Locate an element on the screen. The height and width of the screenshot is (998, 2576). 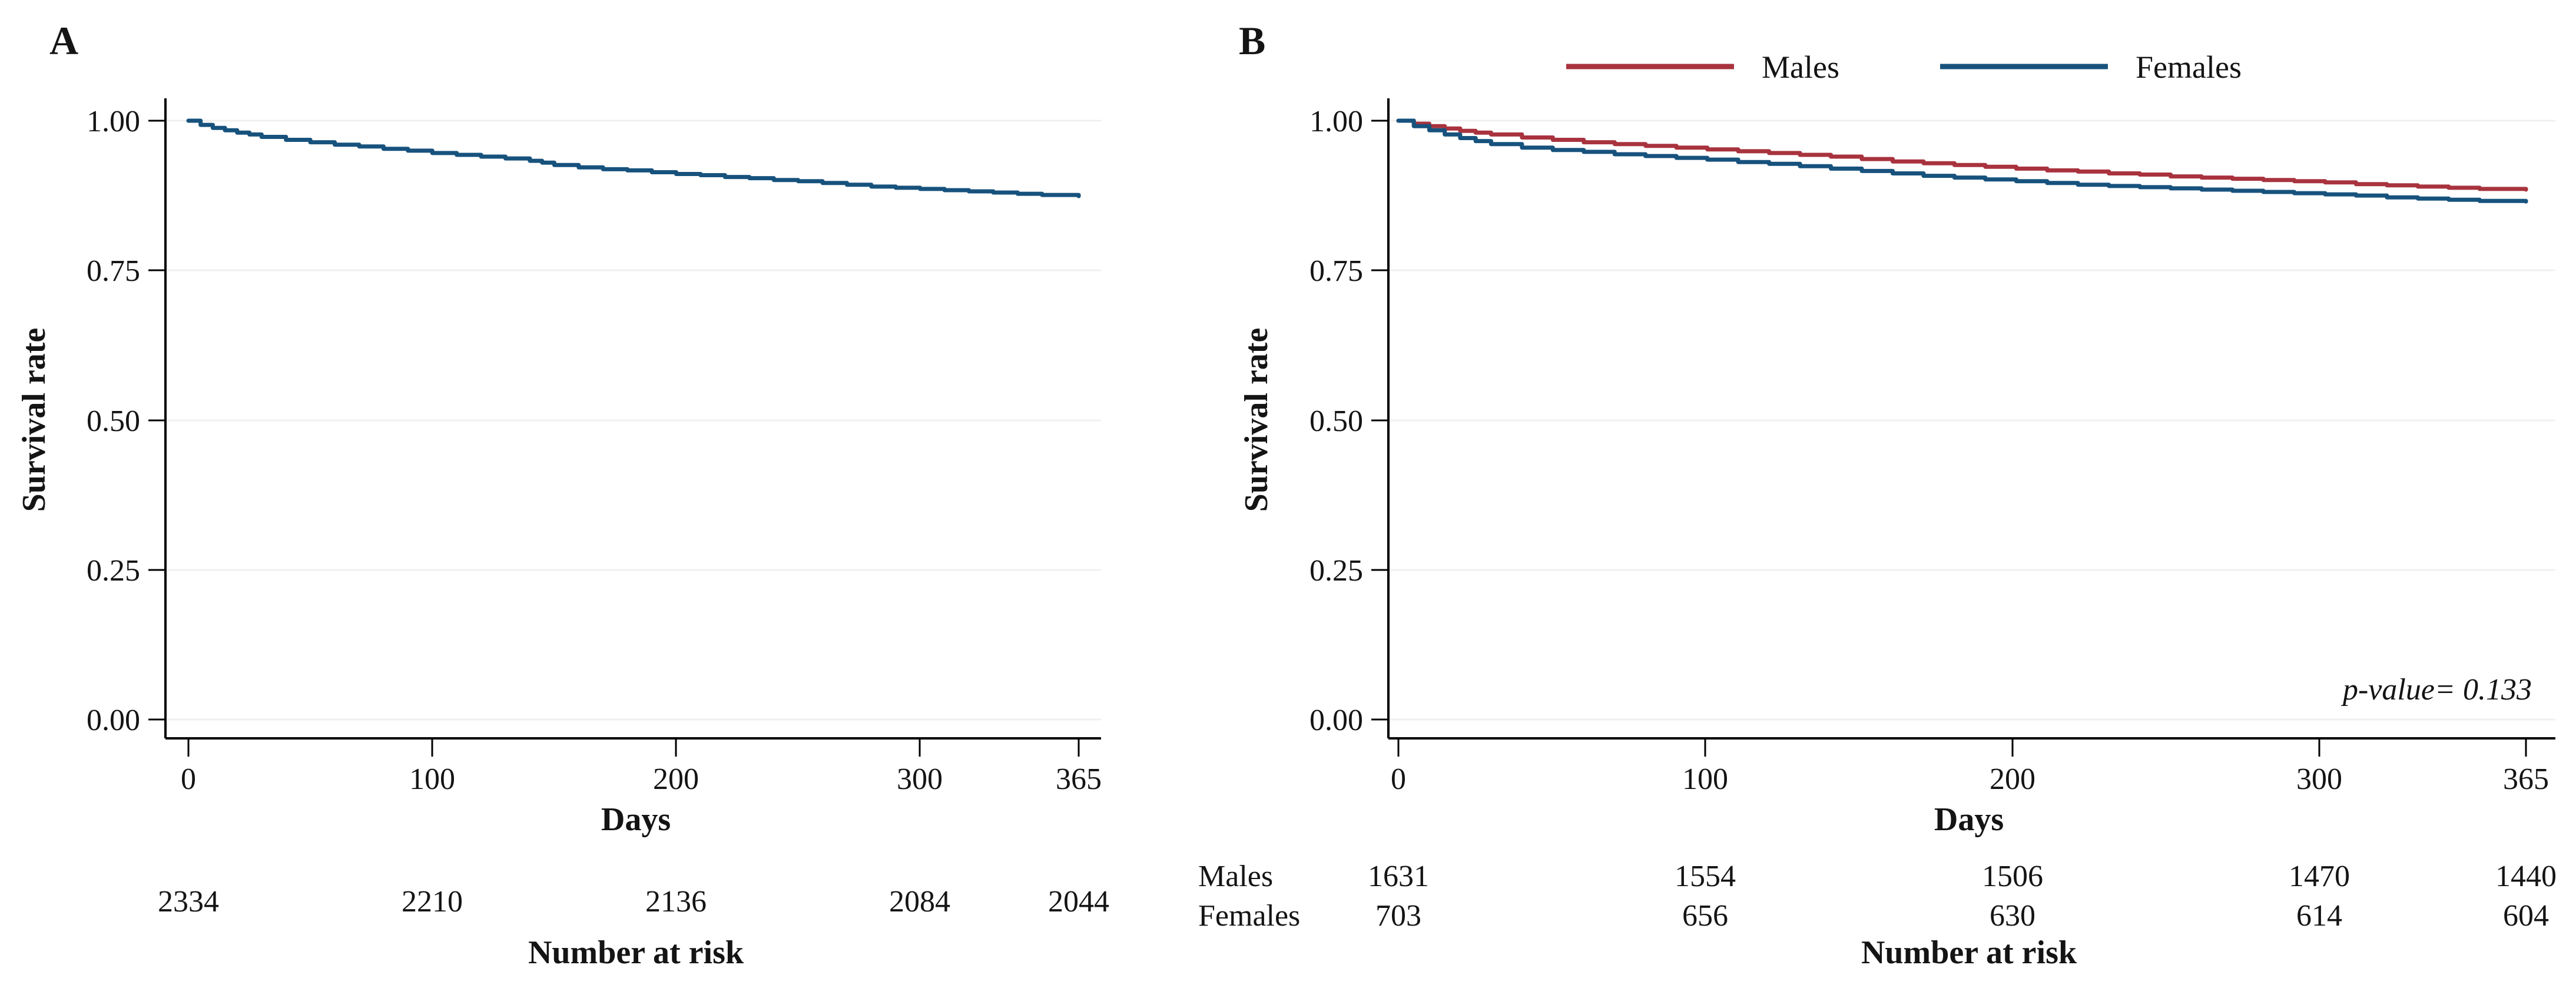
risk-value: 2210 is located at coordinates (432, 902).